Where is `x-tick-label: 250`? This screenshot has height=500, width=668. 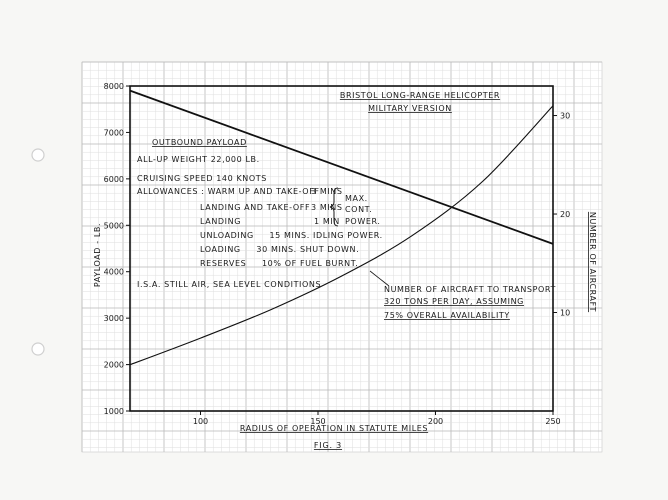 x-tick-label: 250 is located at coordinates (552, 421).